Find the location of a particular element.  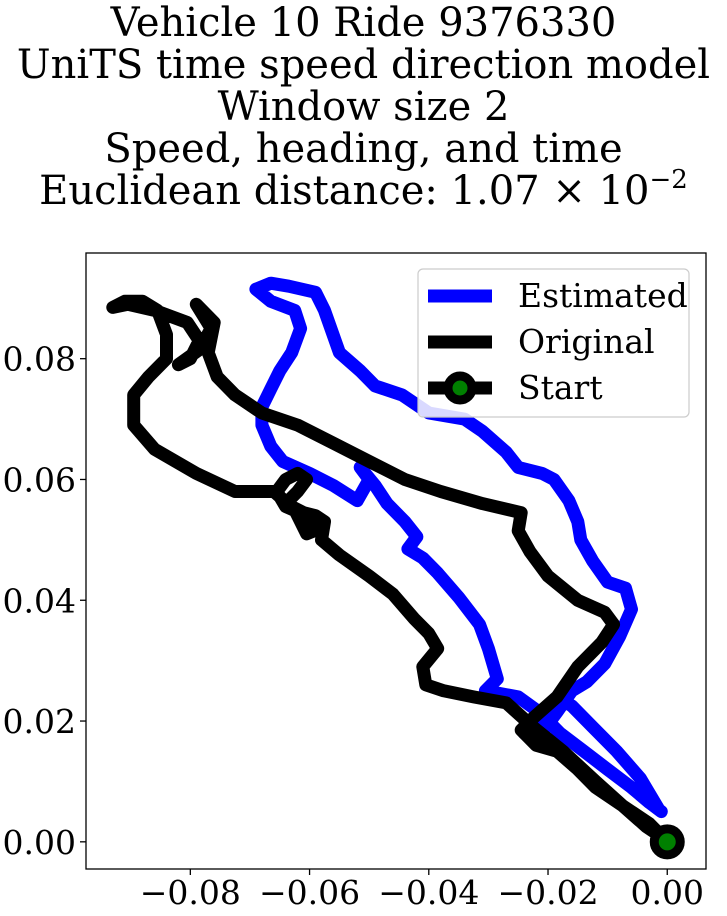

y-tick-label: 0.06 is located at coordinates (39, 479).